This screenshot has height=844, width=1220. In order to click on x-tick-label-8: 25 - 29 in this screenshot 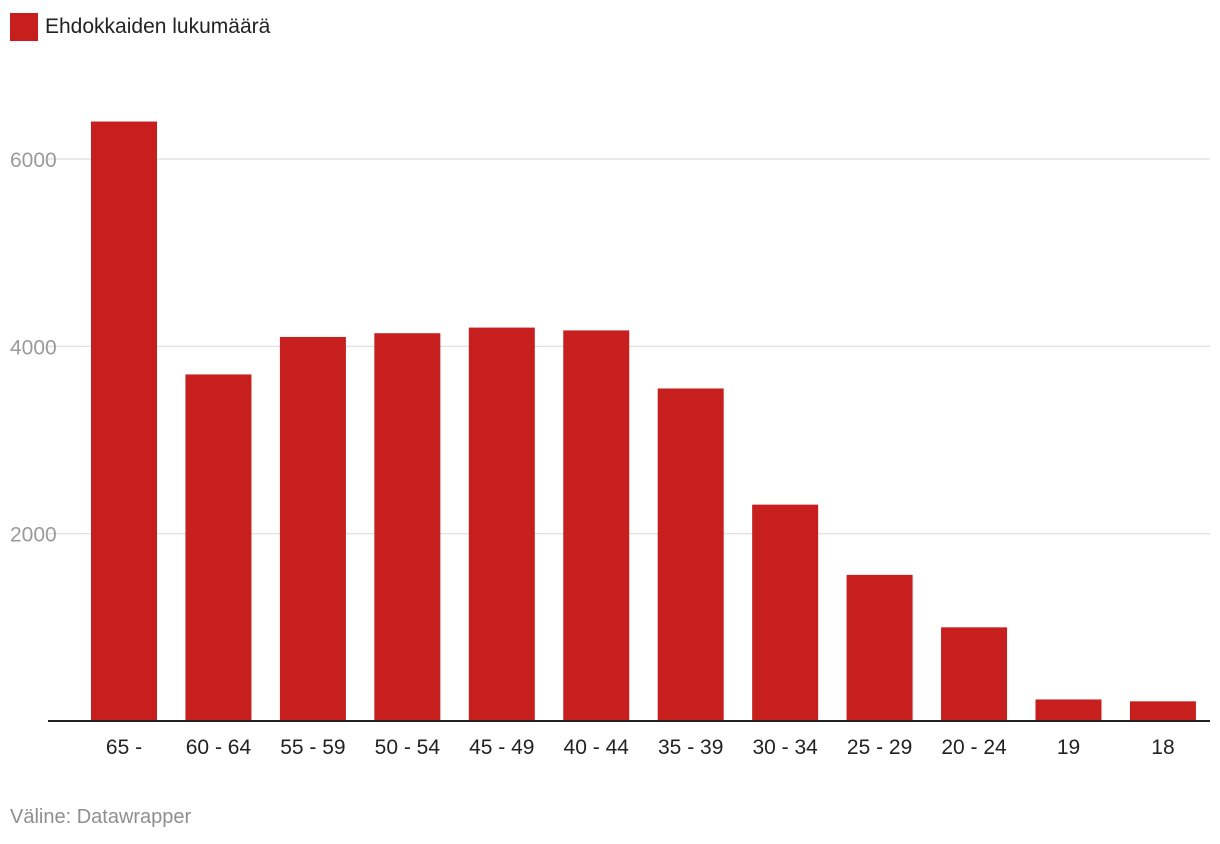, I will do `click(879, 747)`.